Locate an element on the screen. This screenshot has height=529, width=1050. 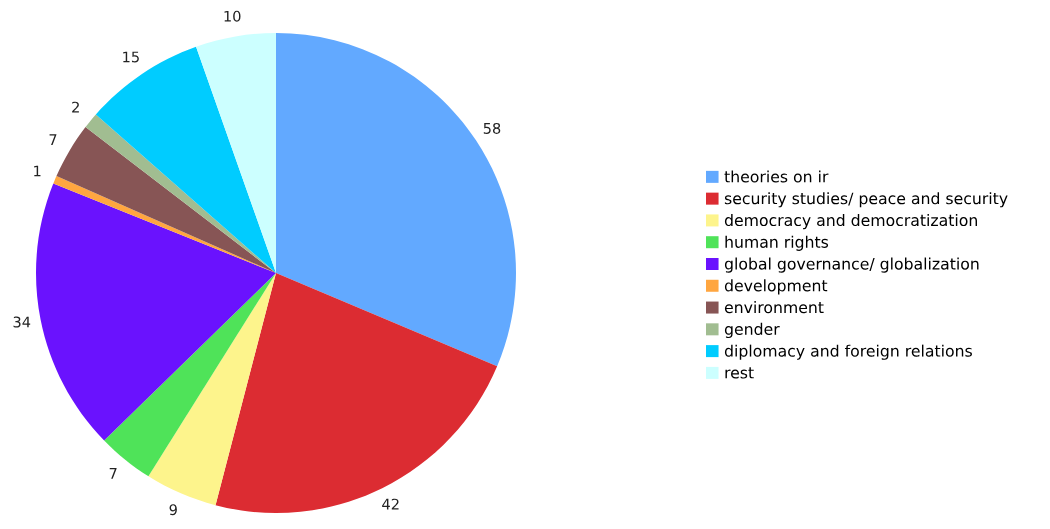
legend-label: security studies/ peace and security is located at coordinates (866, 200).